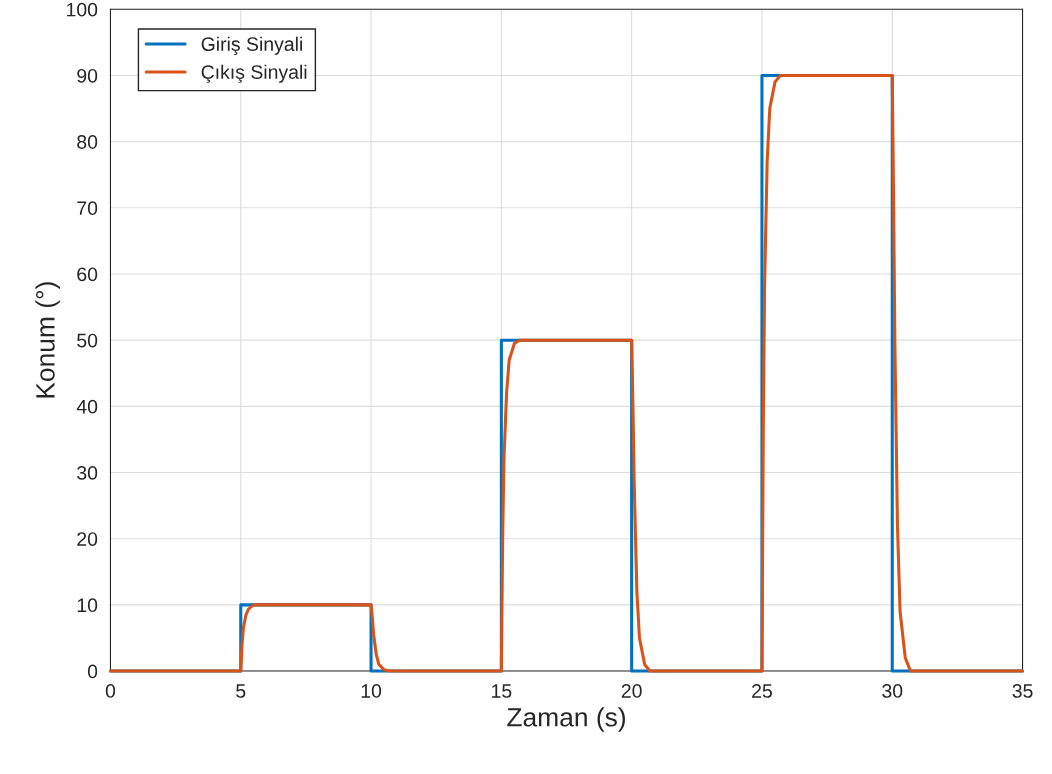 The width and height of the screenshot is (1052, 774). What do you see at coordinates (87, 142) in the screenshot?
I see `y-tick-label: 80` at bounding box center [87, 142].